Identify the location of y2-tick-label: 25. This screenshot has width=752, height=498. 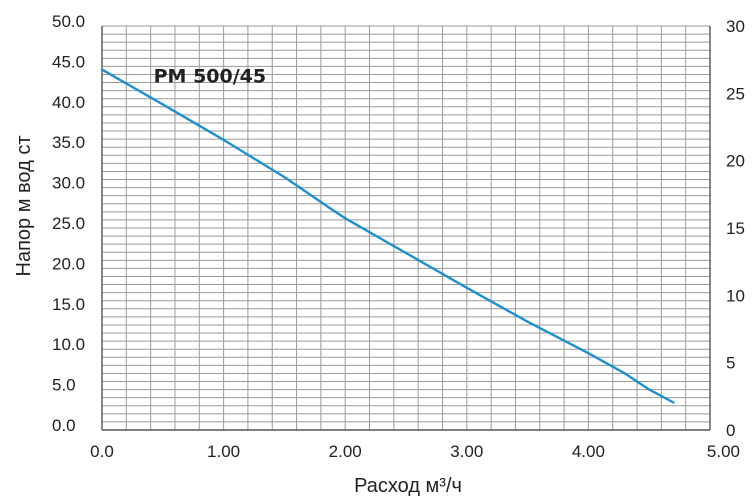
(735, 93).